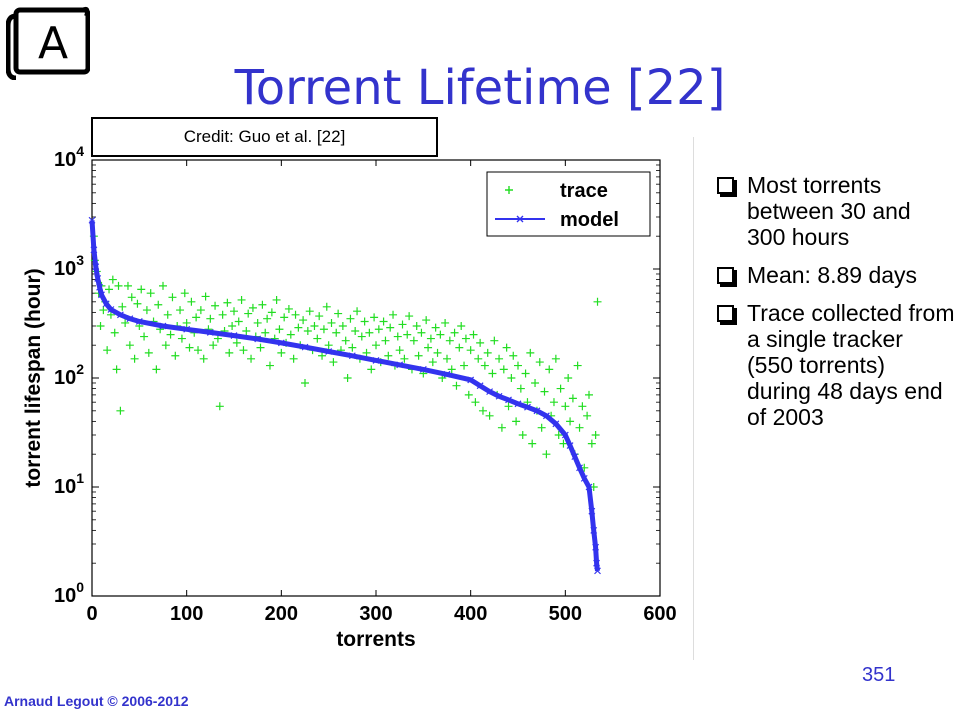  Describe the element at coordinates (264, 137) in the screenshot. I see `credit-box: Credit: Guo et al. [22]` at that location.